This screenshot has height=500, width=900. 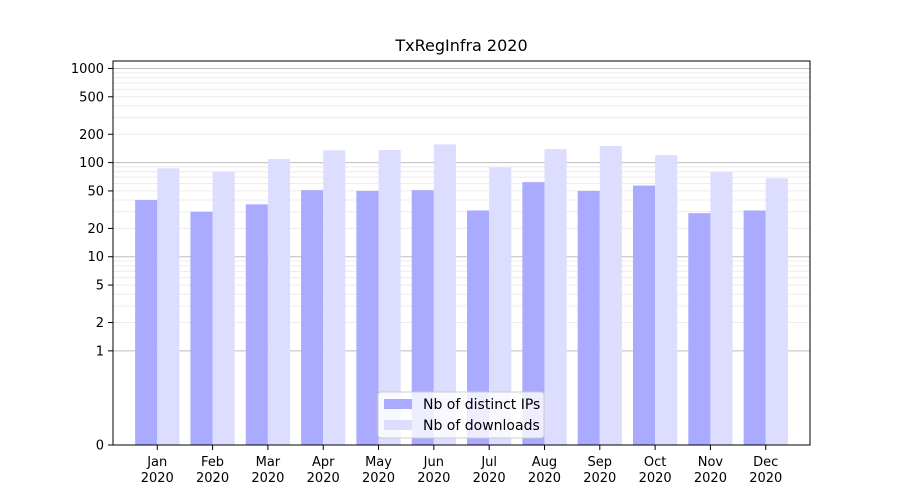 I want to click on chart-title: TxRegInfra 2020, so click(x=460, y=45).